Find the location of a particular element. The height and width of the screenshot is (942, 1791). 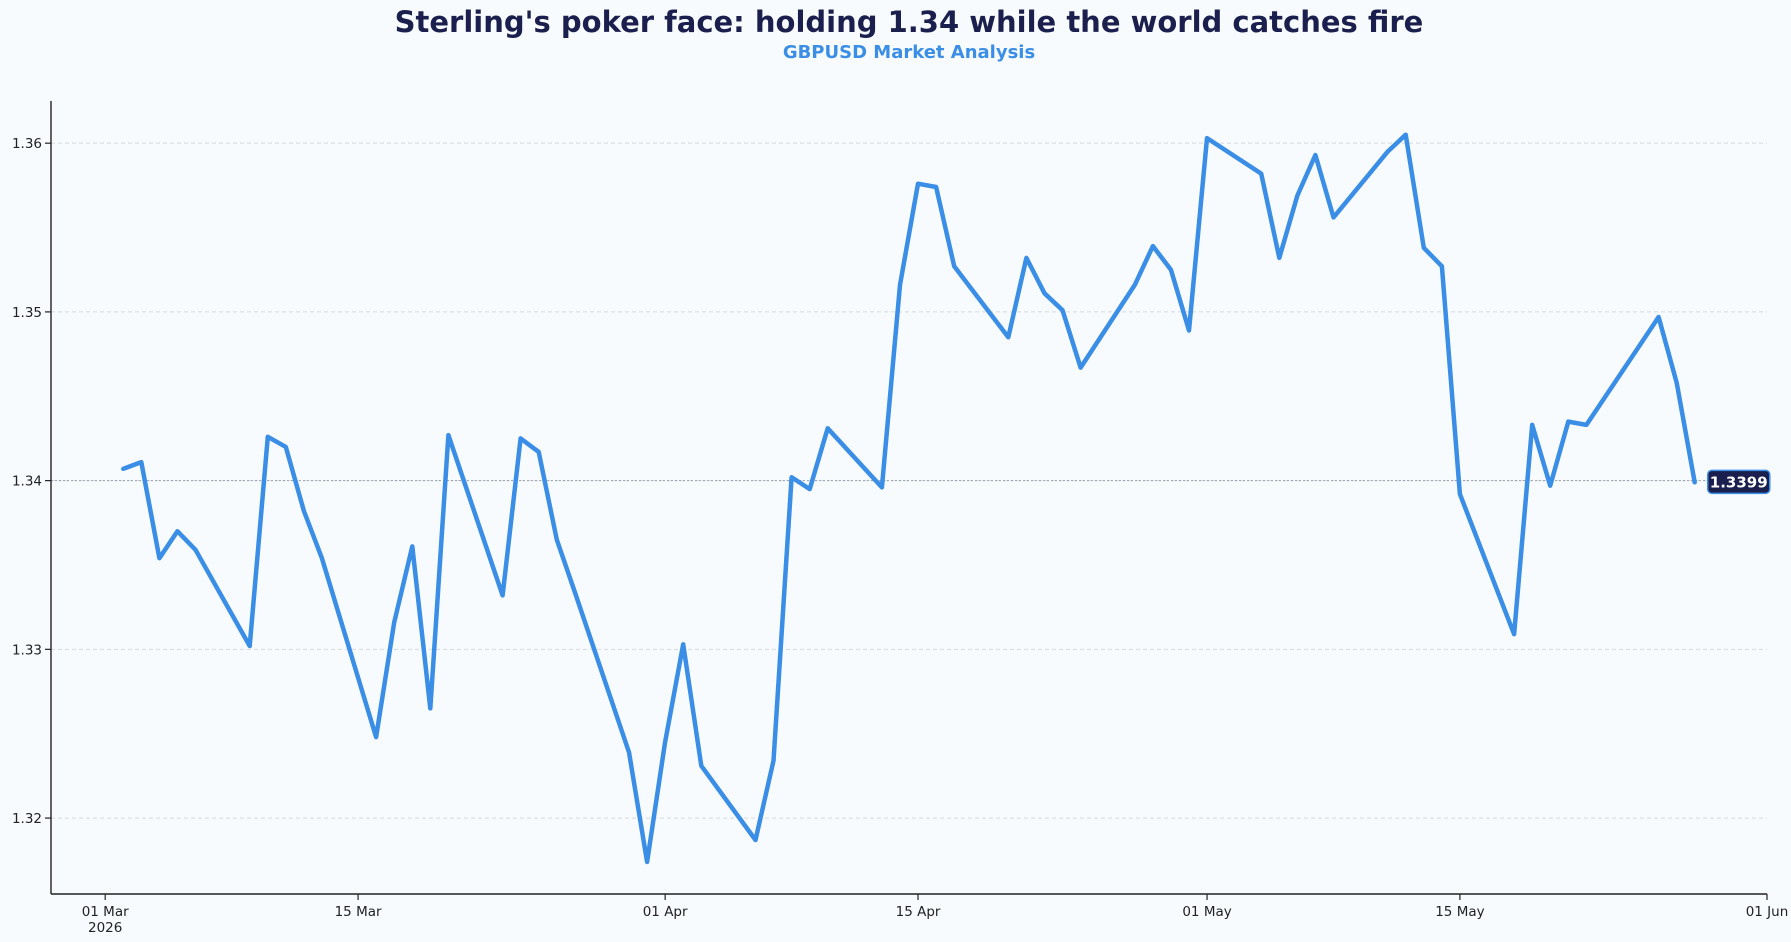

x-tick-label-4: 01 May is located at coordinates (1206, 912).